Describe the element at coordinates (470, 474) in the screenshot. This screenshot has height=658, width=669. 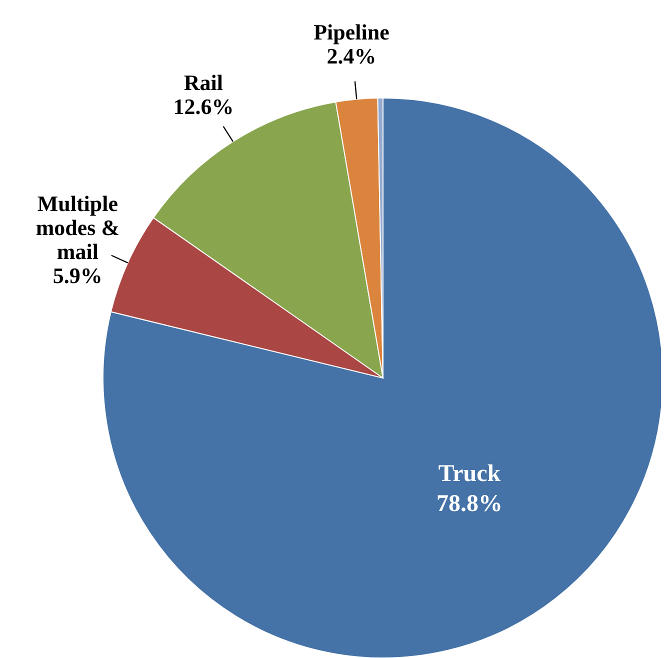
I see `slice-label: Truck` at that location.